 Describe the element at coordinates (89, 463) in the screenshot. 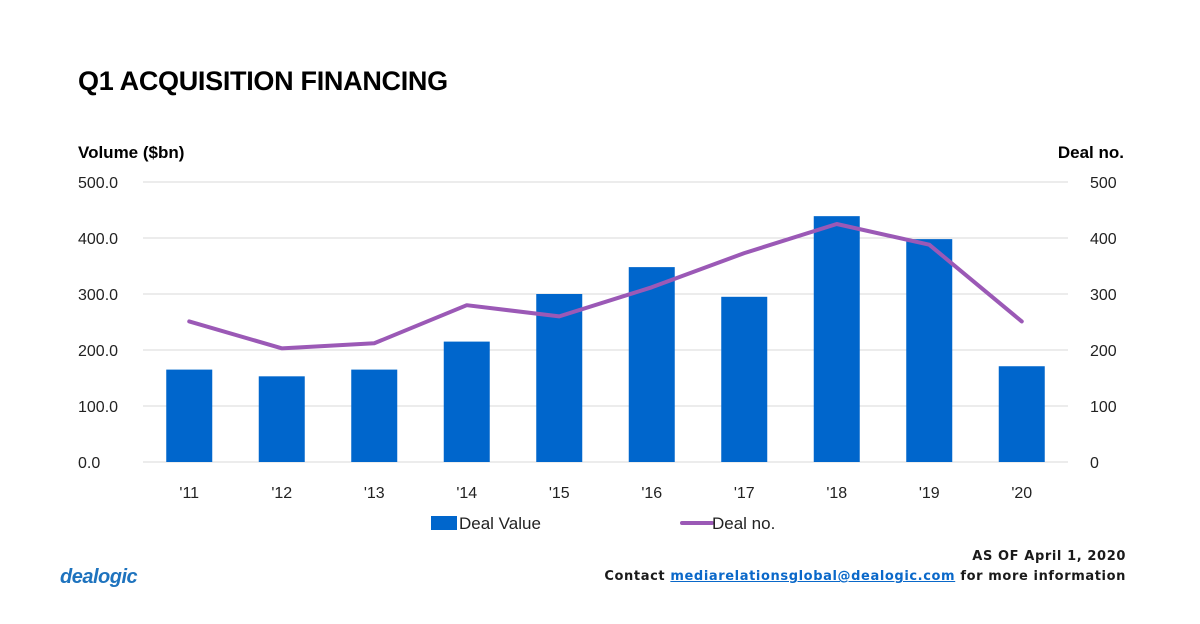

I see `y-tick-left: 0.0` at that location.